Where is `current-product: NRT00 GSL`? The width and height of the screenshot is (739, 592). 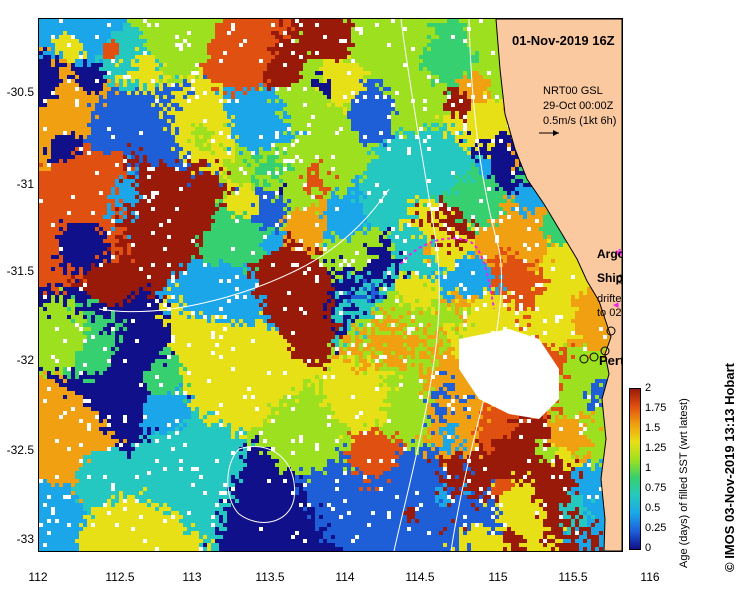 current-product: NRT00 GSL is located at coordinates (573, 91).